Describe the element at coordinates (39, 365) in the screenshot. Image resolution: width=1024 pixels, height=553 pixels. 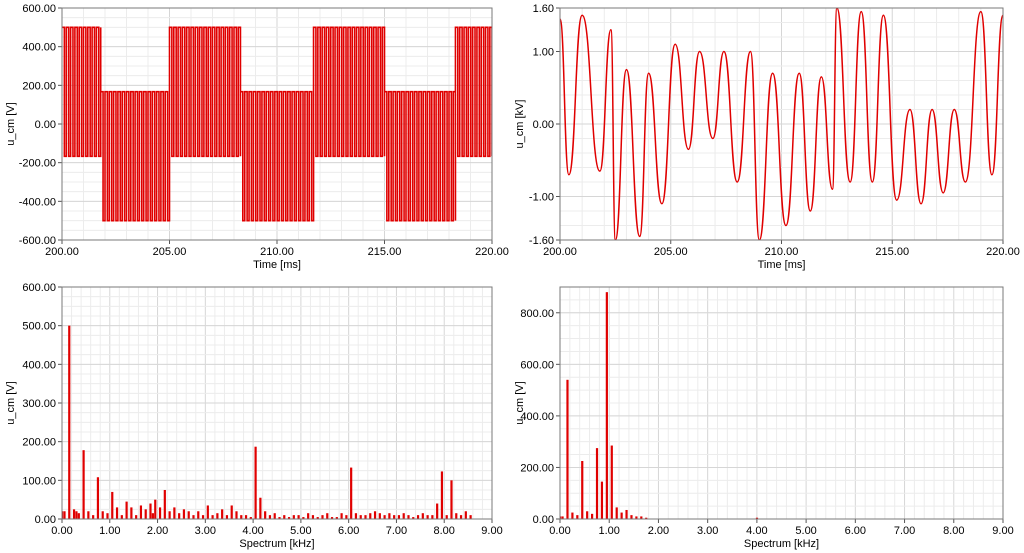
I see `y-tick-label: 400.00` at that location.